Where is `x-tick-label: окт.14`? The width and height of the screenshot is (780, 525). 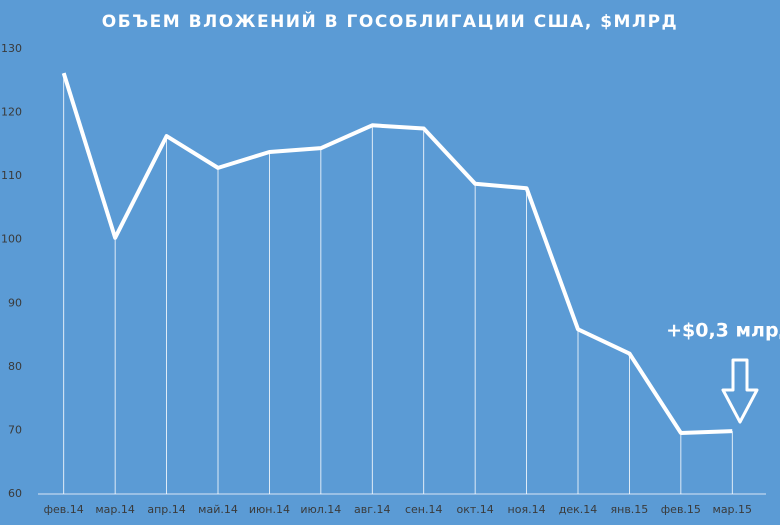
x-tick-label: окт.14 is located at coordinates (475, 509).